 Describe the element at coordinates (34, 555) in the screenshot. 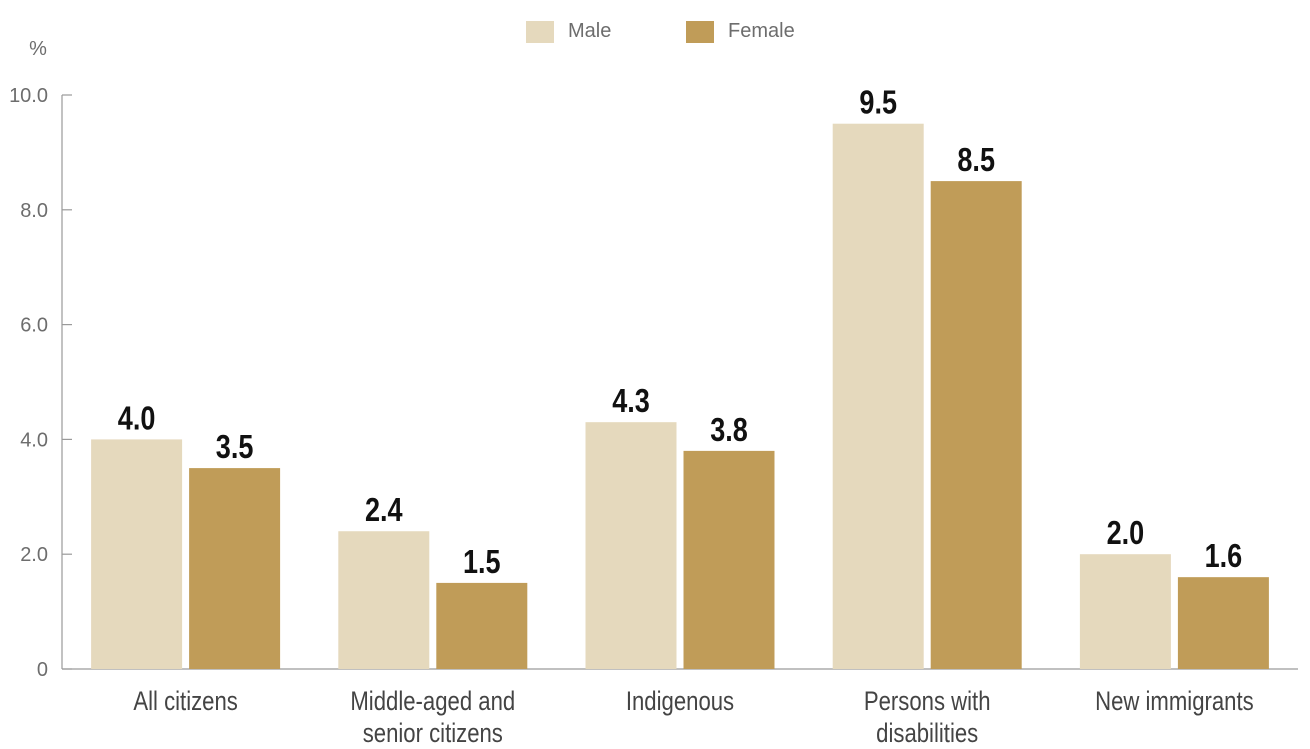

I see `y-tick-label: 2.0` at that location.